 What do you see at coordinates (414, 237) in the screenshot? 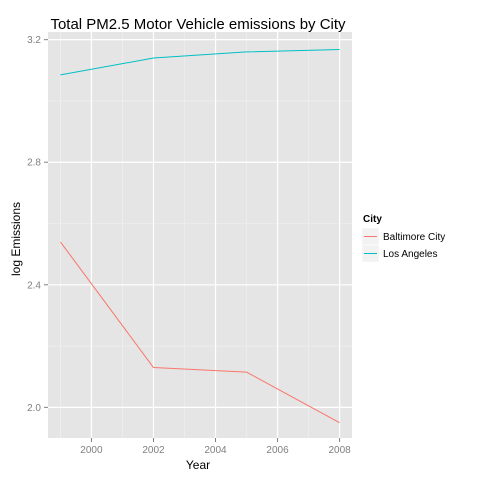
I see `legend-label: Baltimore City` at bounding box center [414, 237].